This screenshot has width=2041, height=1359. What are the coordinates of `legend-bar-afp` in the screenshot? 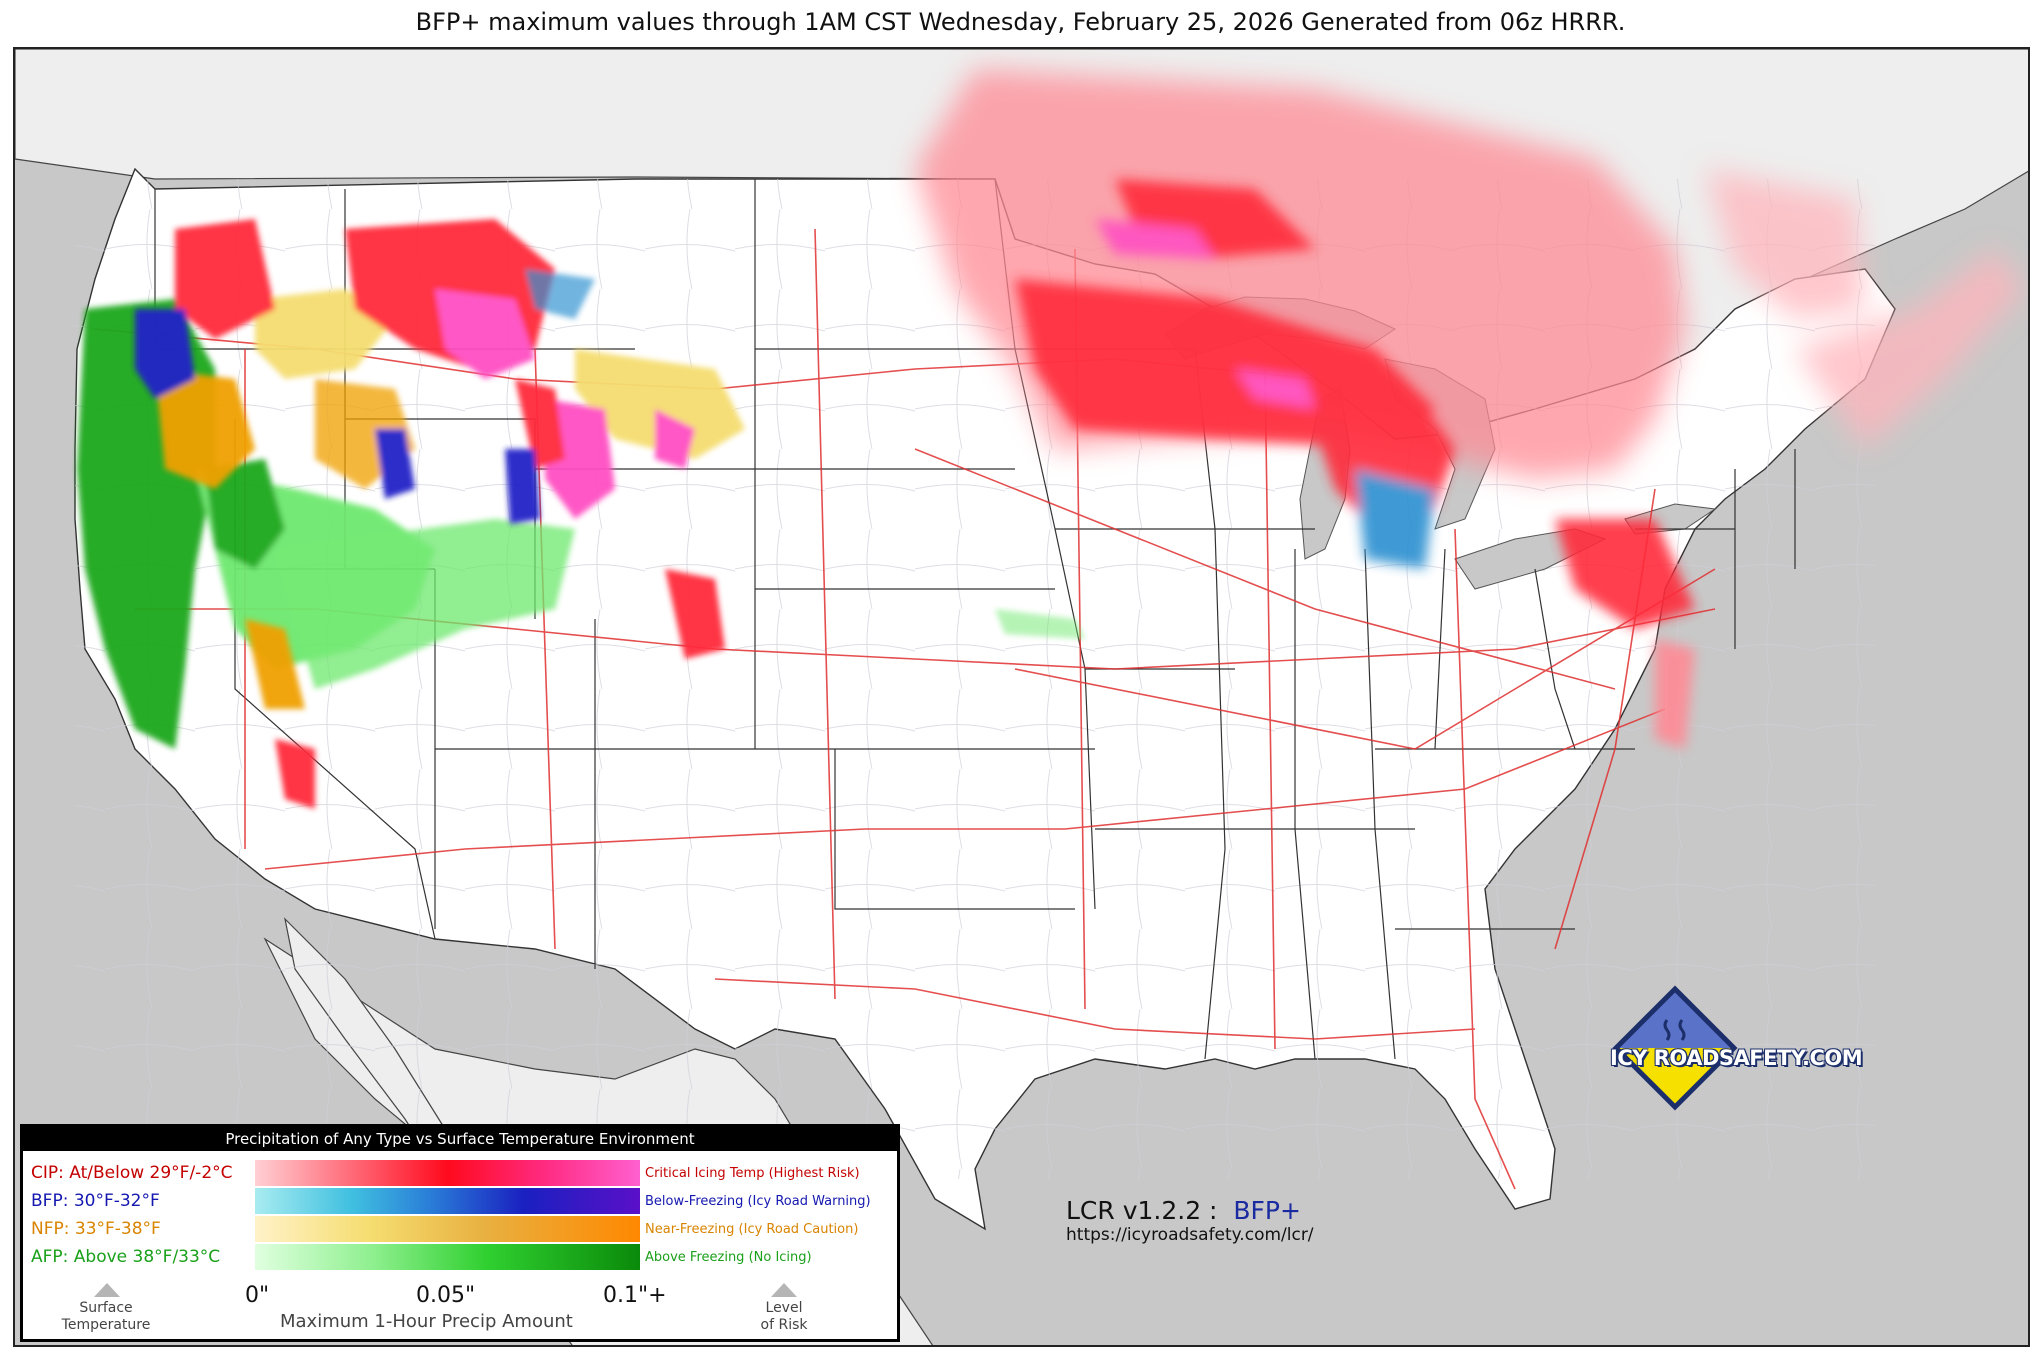 It's located at (447, 1257).